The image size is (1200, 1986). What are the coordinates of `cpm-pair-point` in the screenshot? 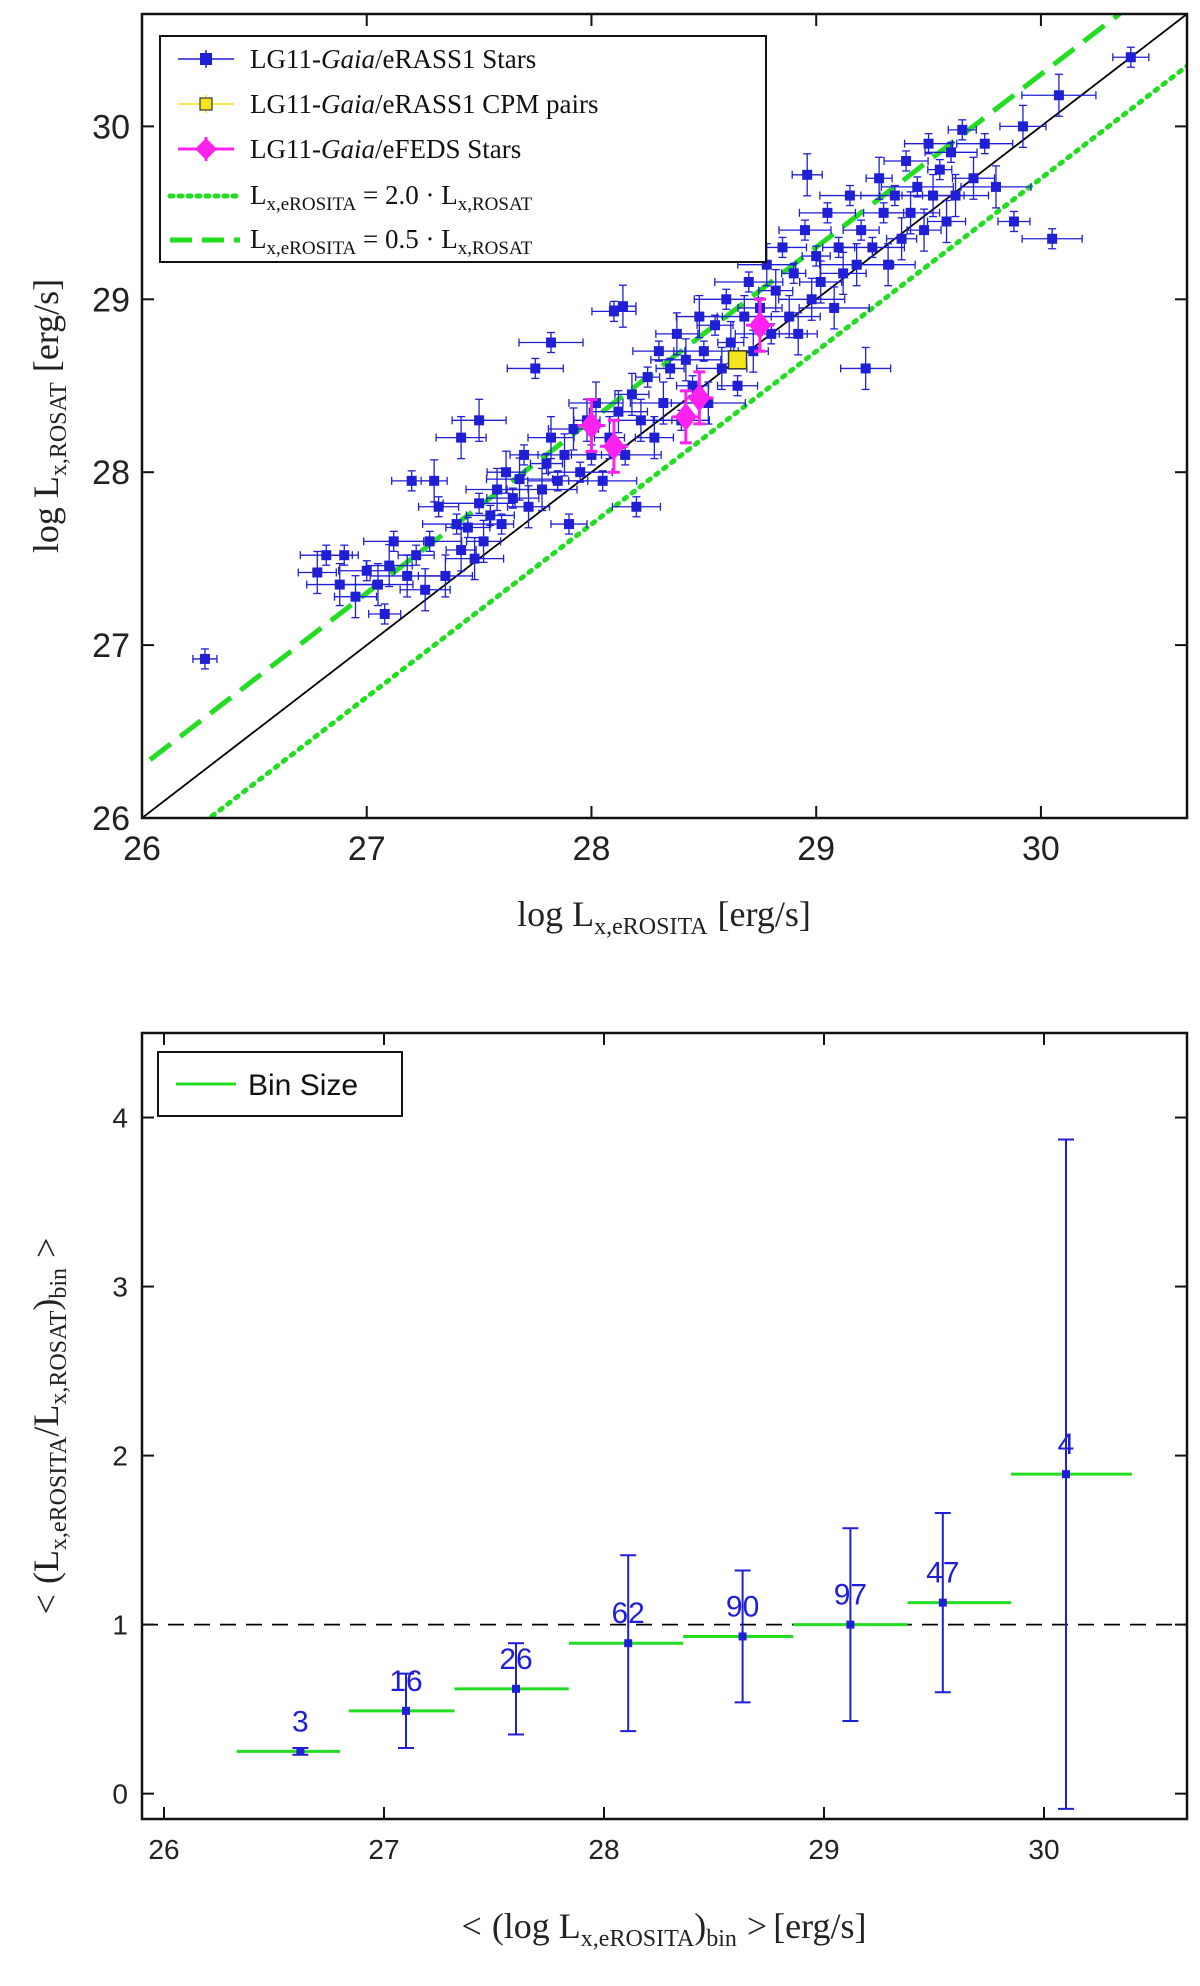 It's located at (737, 360).